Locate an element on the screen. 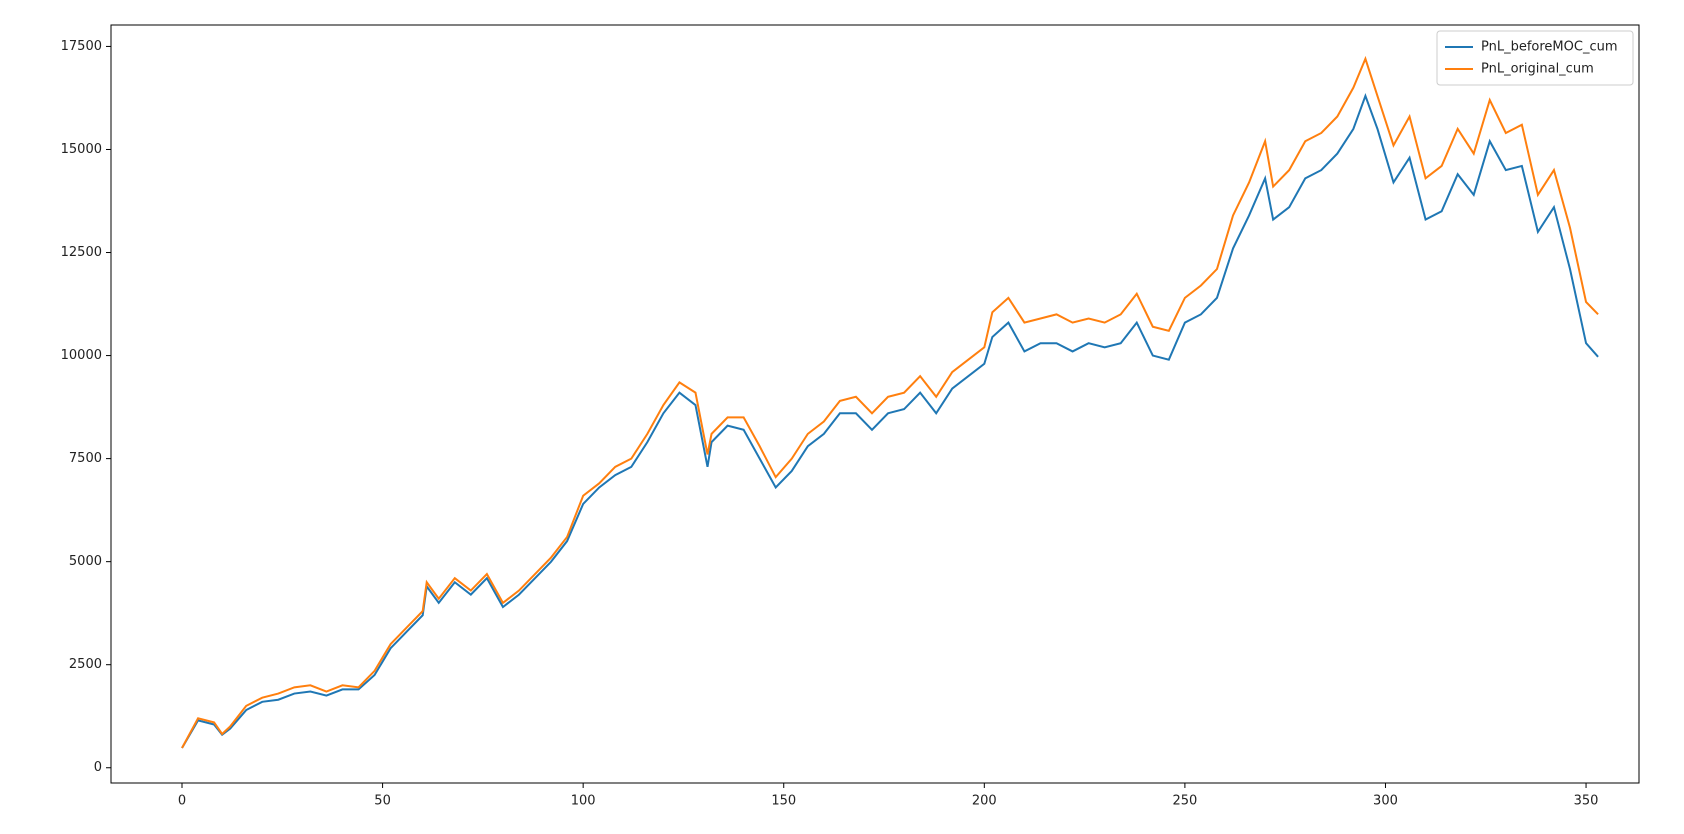  x-tick-label: 50 is located at coordinates (382, 801).